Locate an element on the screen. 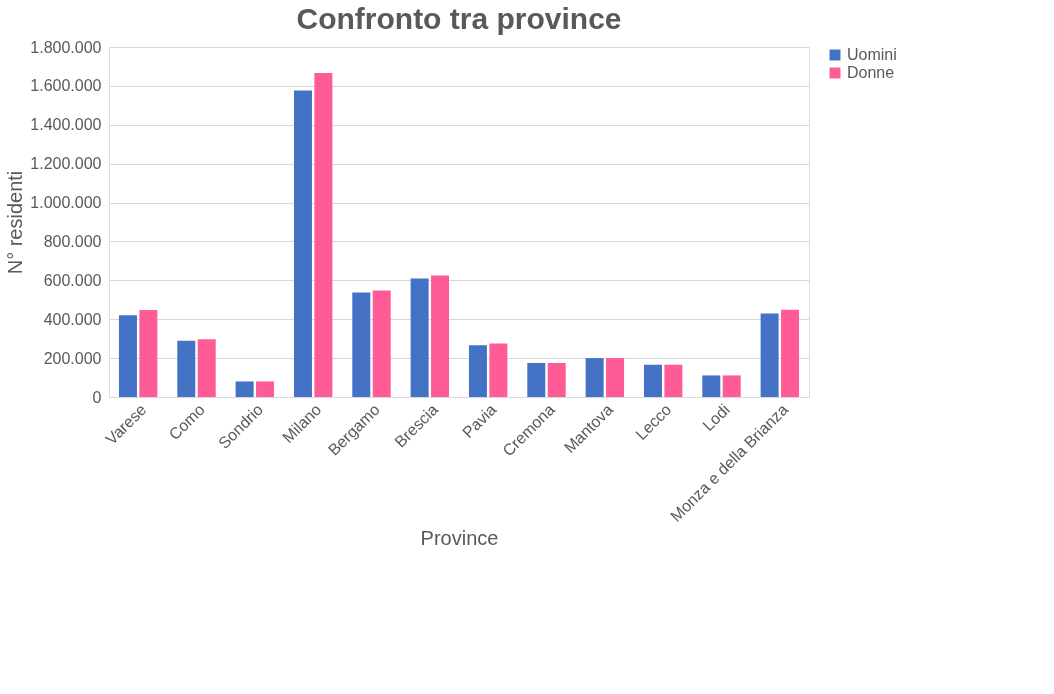 This screenshot has height=694, width=1054. x-axis-title: Province is located at coordinates (459, 537).